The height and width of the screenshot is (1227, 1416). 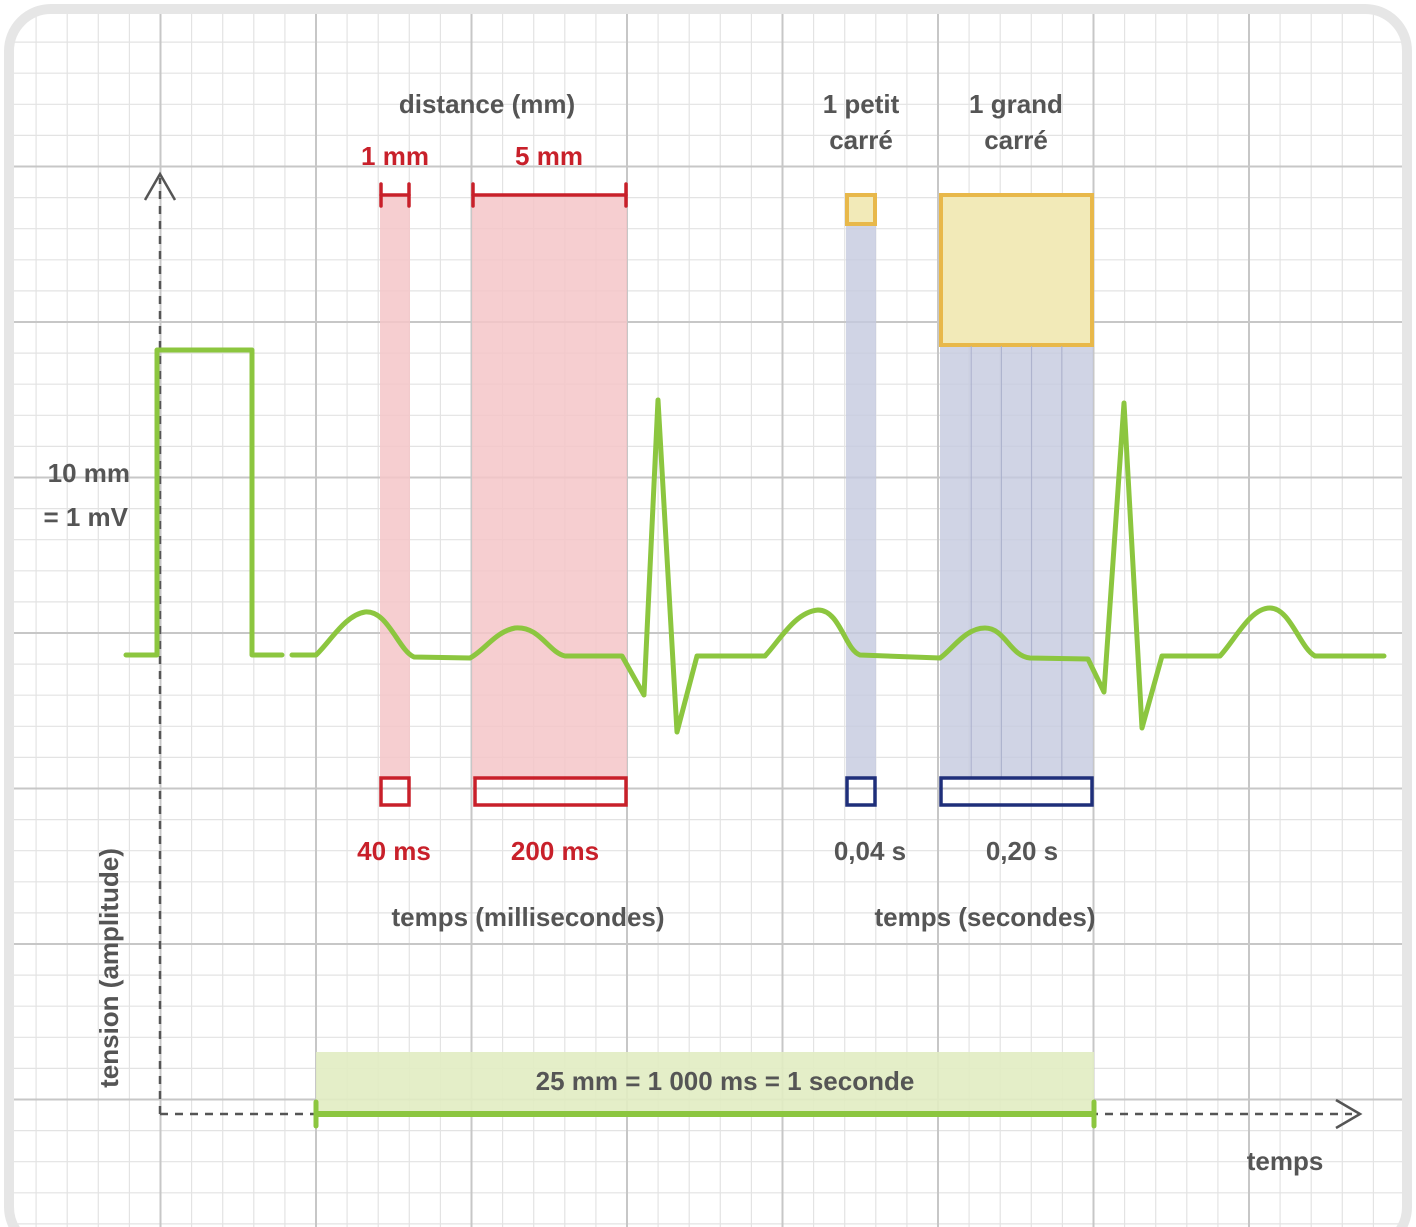 I want to click on big-square-label-line1: 1 grand, so click(x=1016, y=104).